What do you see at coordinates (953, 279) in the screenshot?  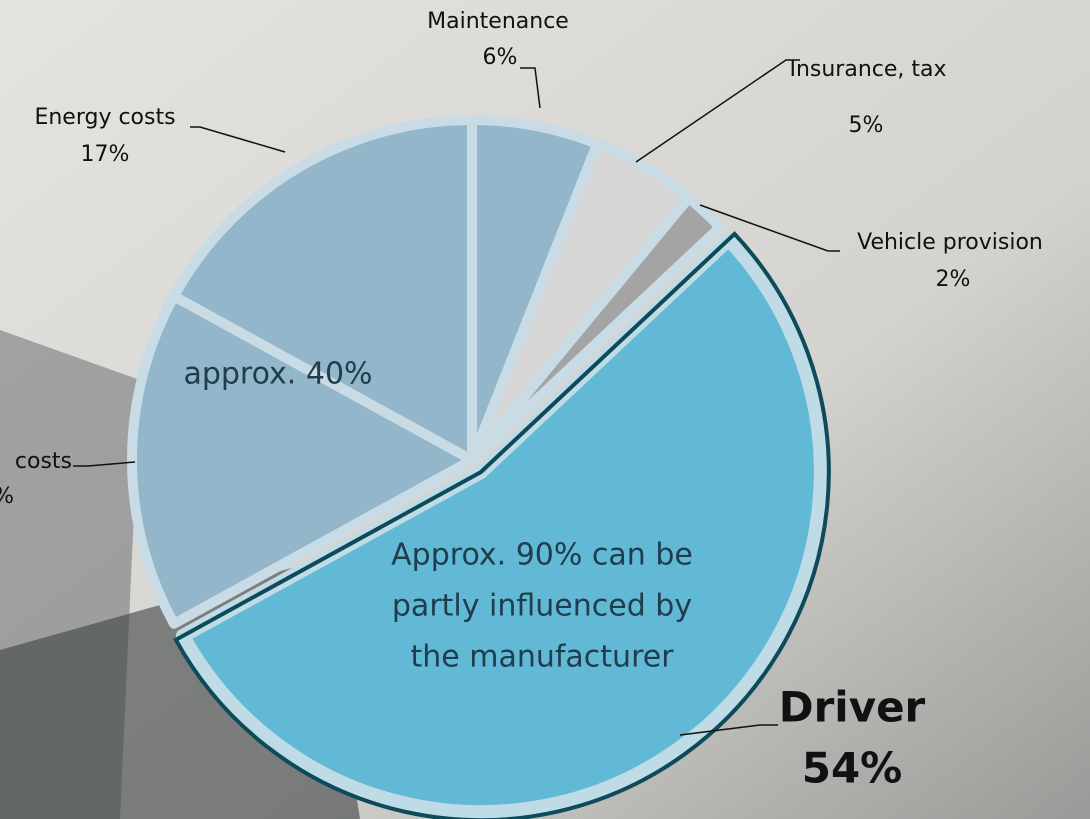 I see `slice-value: 2%` at bounding box center [953, 279].